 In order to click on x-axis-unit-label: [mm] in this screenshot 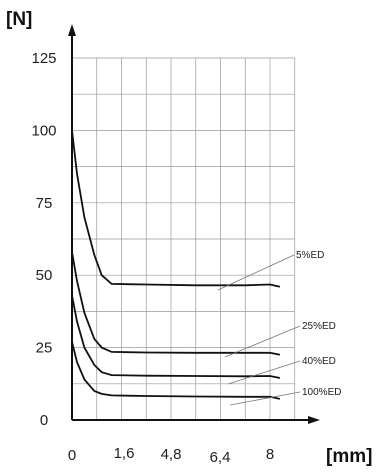, I will do `click(349, 456)`.